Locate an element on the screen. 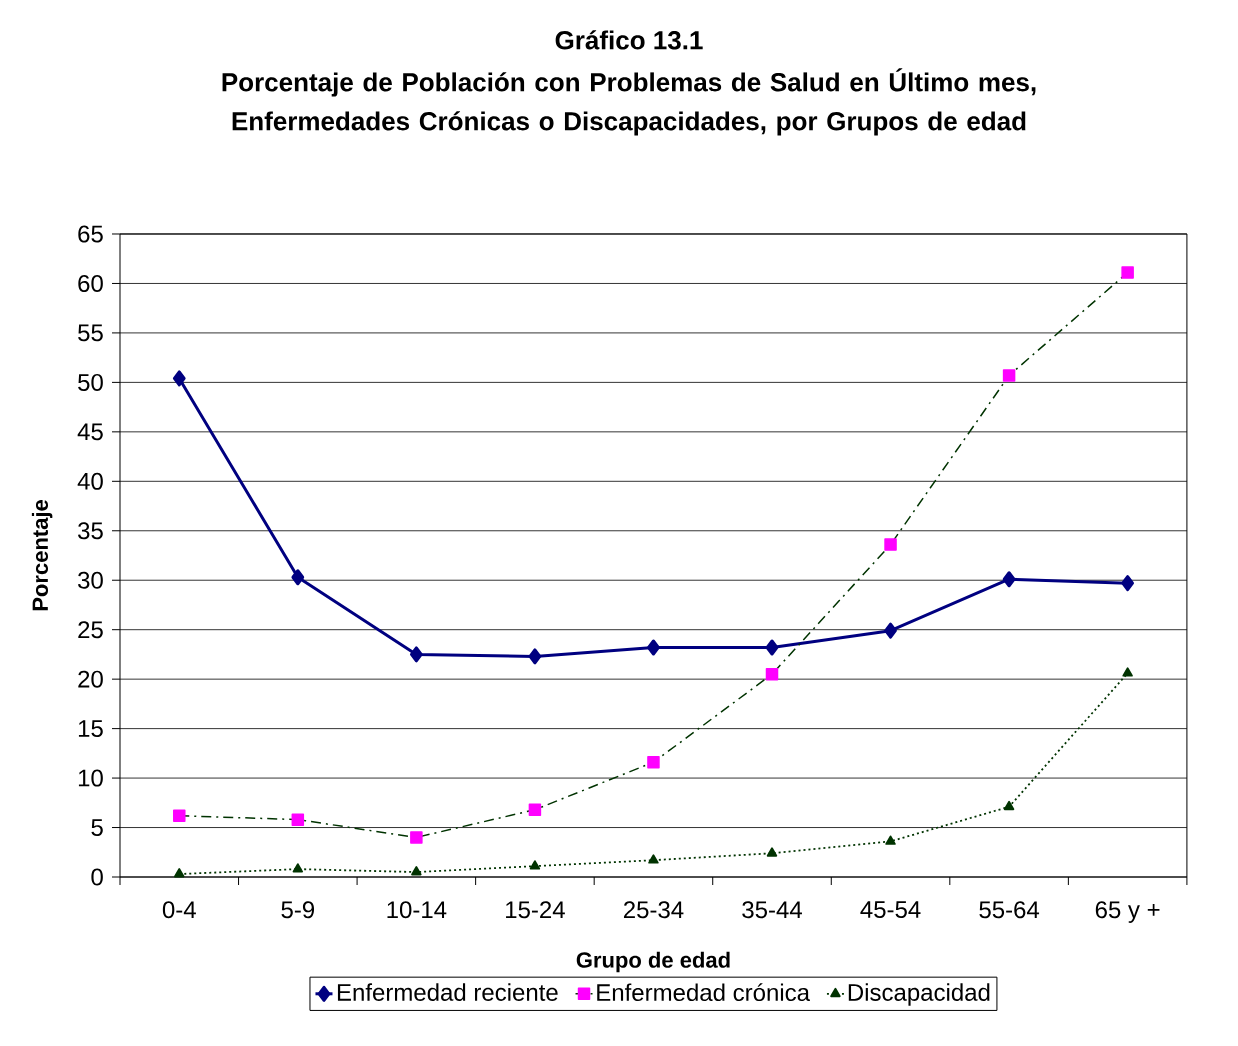 This screenshot has height=1046, width=1238. y-tick-label: 15 is located at coordinates (90, 728).